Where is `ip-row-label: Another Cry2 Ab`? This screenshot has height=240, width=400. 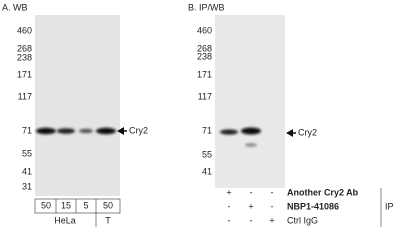
ip-row-label: Another Cry2 Ab is located at coordinates (323, 192).